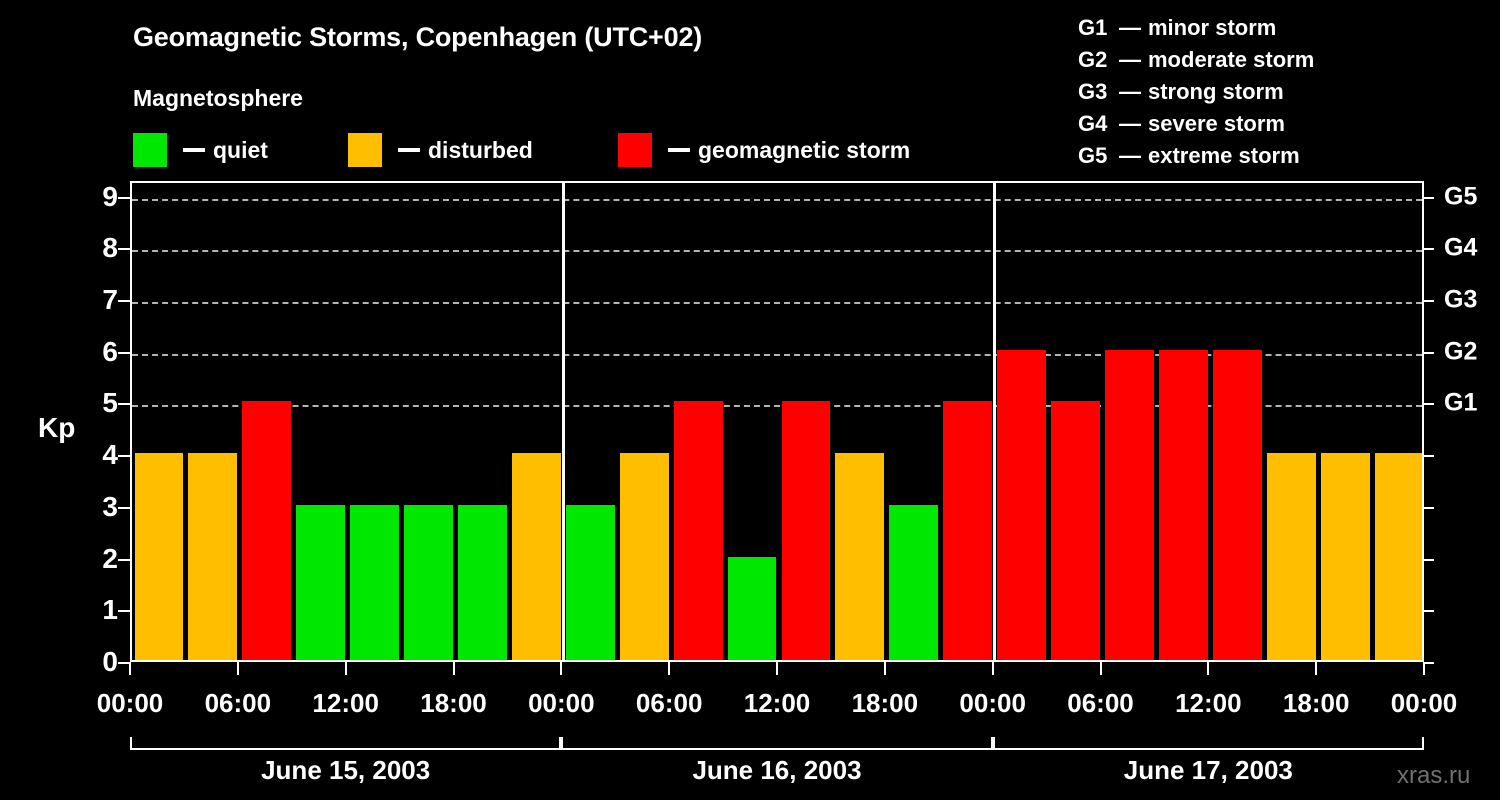 The width and height of the screenshot is (1500, 800). What do you see at coordinates (110, 351) in the screenshot?
I see `y-tick-label-6: 6` at bounding box center [110, 351].